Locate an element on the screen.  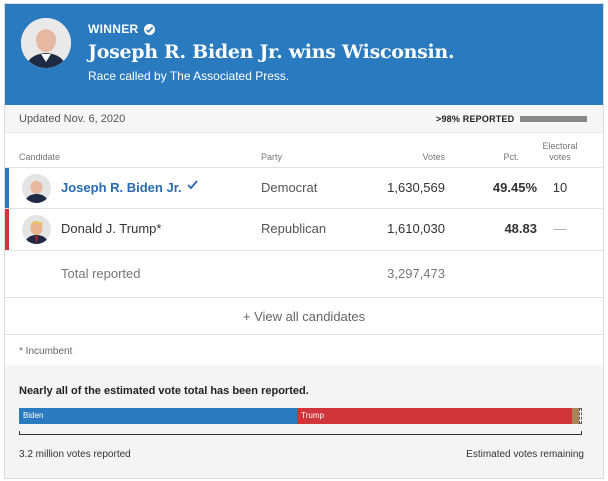
biden-segment: Biden is located at coordinates (158, 416).